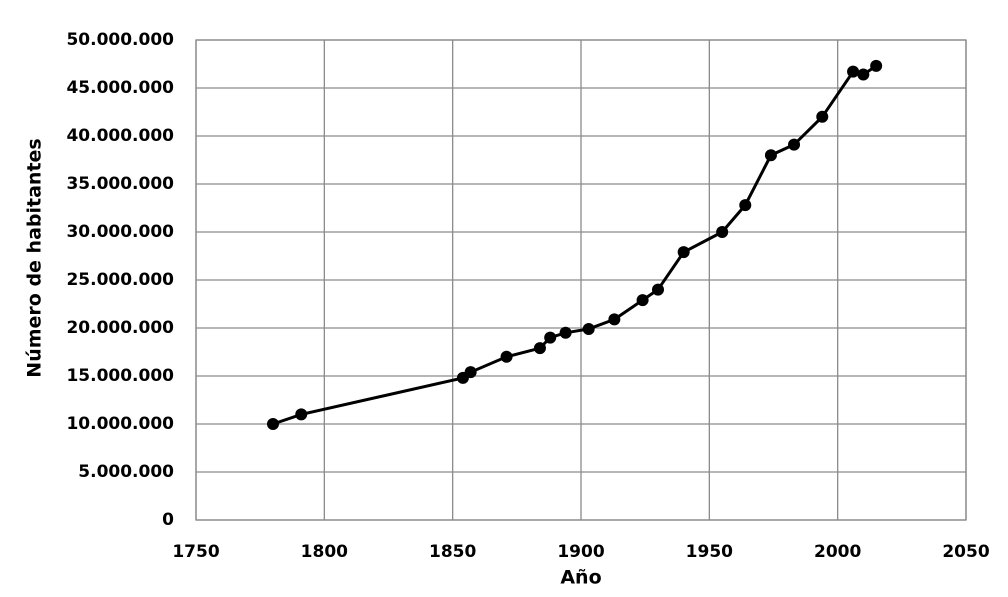 The image size is (1008, 597). What do you see at coordinates (580, 552) in the screenshot?
I see `x-tick-label: 1900` at bounding box center [580, 552].